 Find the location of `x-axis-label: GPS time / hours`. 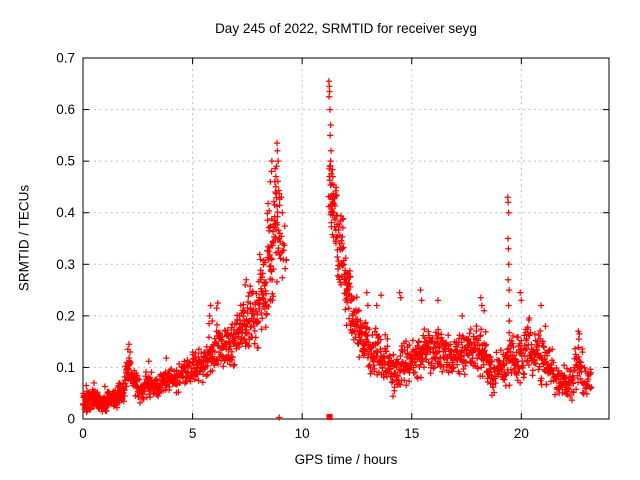

x-axis-label: GPS time / hours is located at coordinates (346, 459).